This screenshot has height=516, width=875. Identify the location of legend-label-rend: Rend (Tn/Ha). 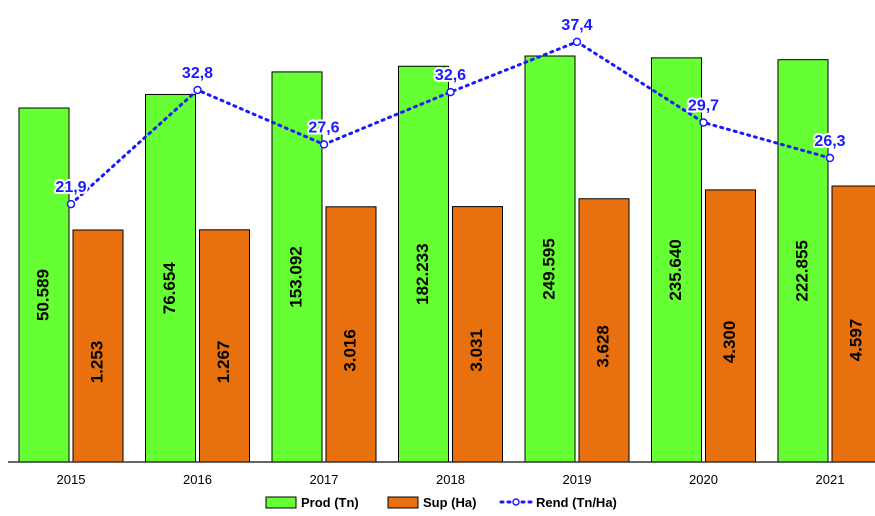
(576, 502).